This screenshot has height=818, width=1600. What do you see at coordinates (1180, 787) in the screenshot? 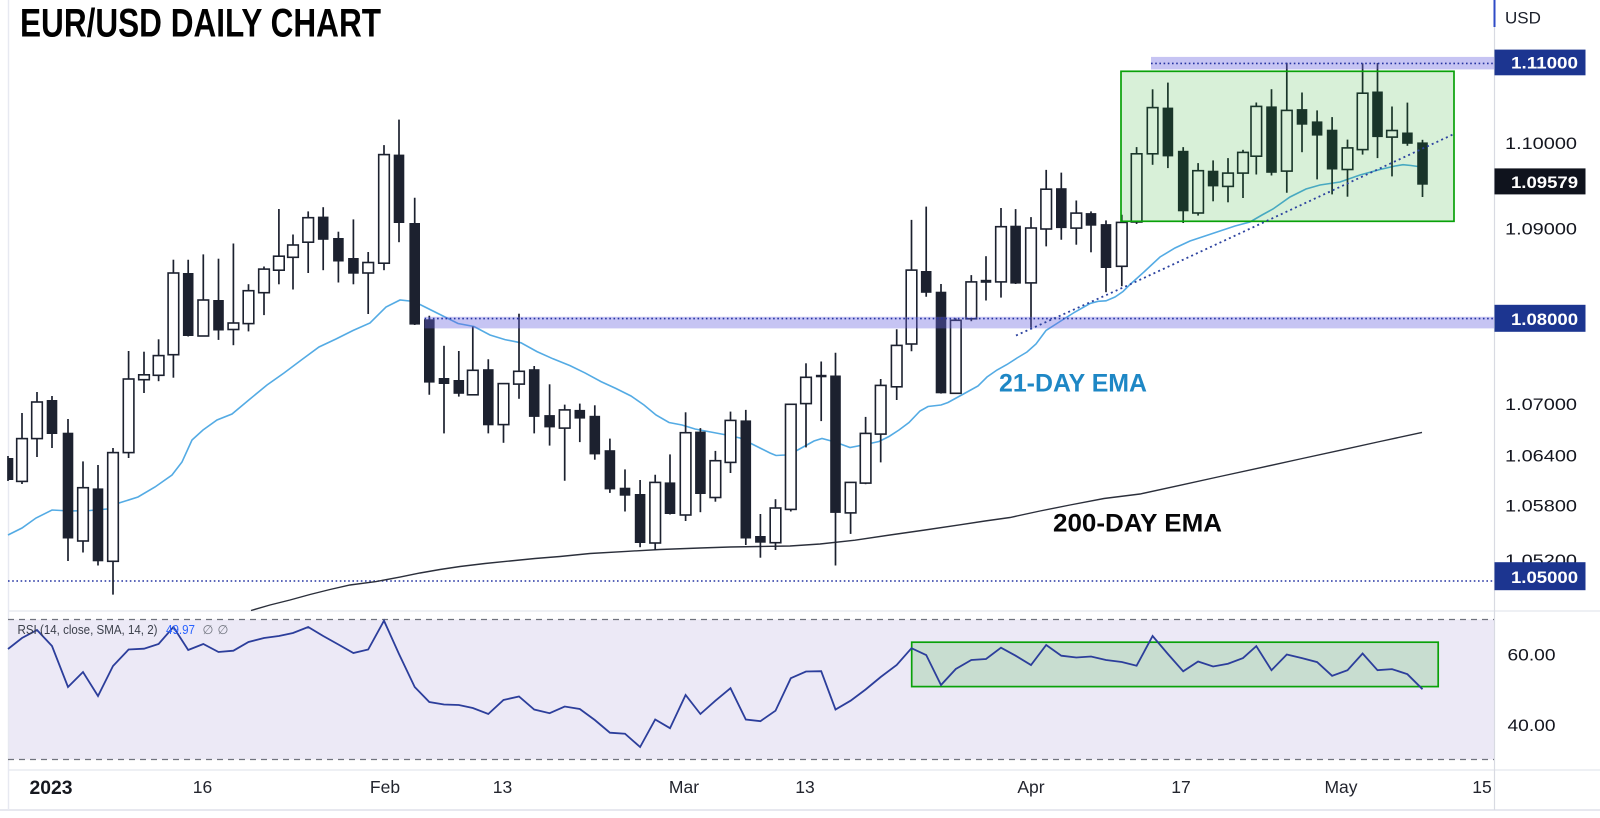
I see `svg-text: 17` at bounding box center [1180, 787].